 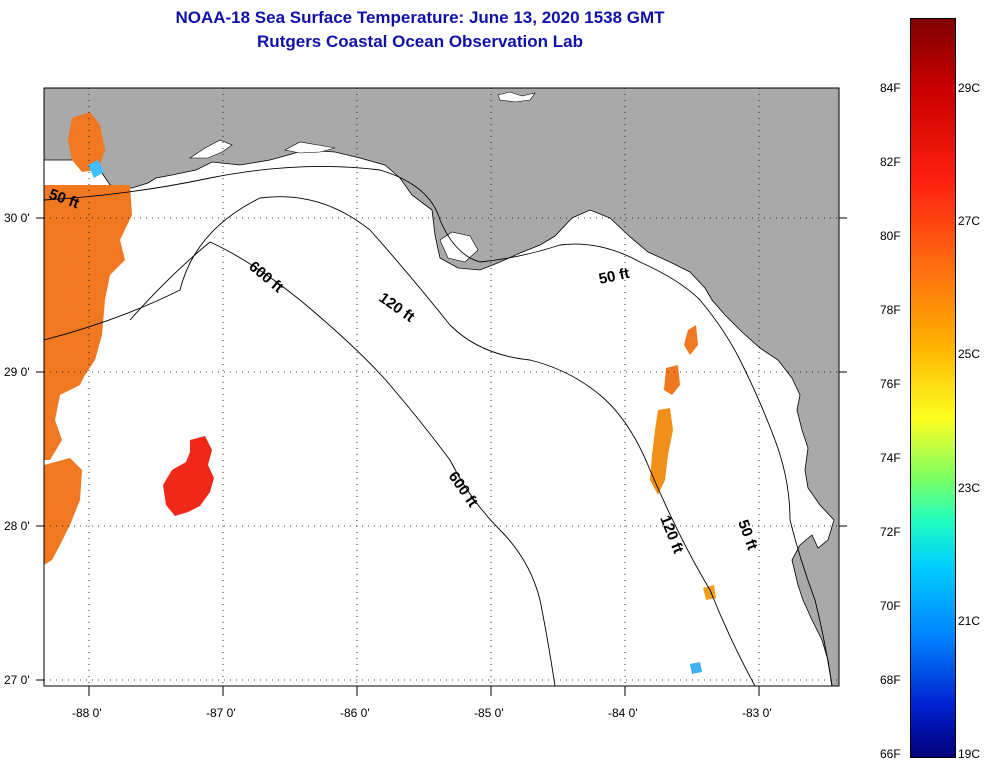 What do you see at coordinates (96, 169) in the screenshot?
I see `sst-cool-spot` at bounding box center [96, 169].